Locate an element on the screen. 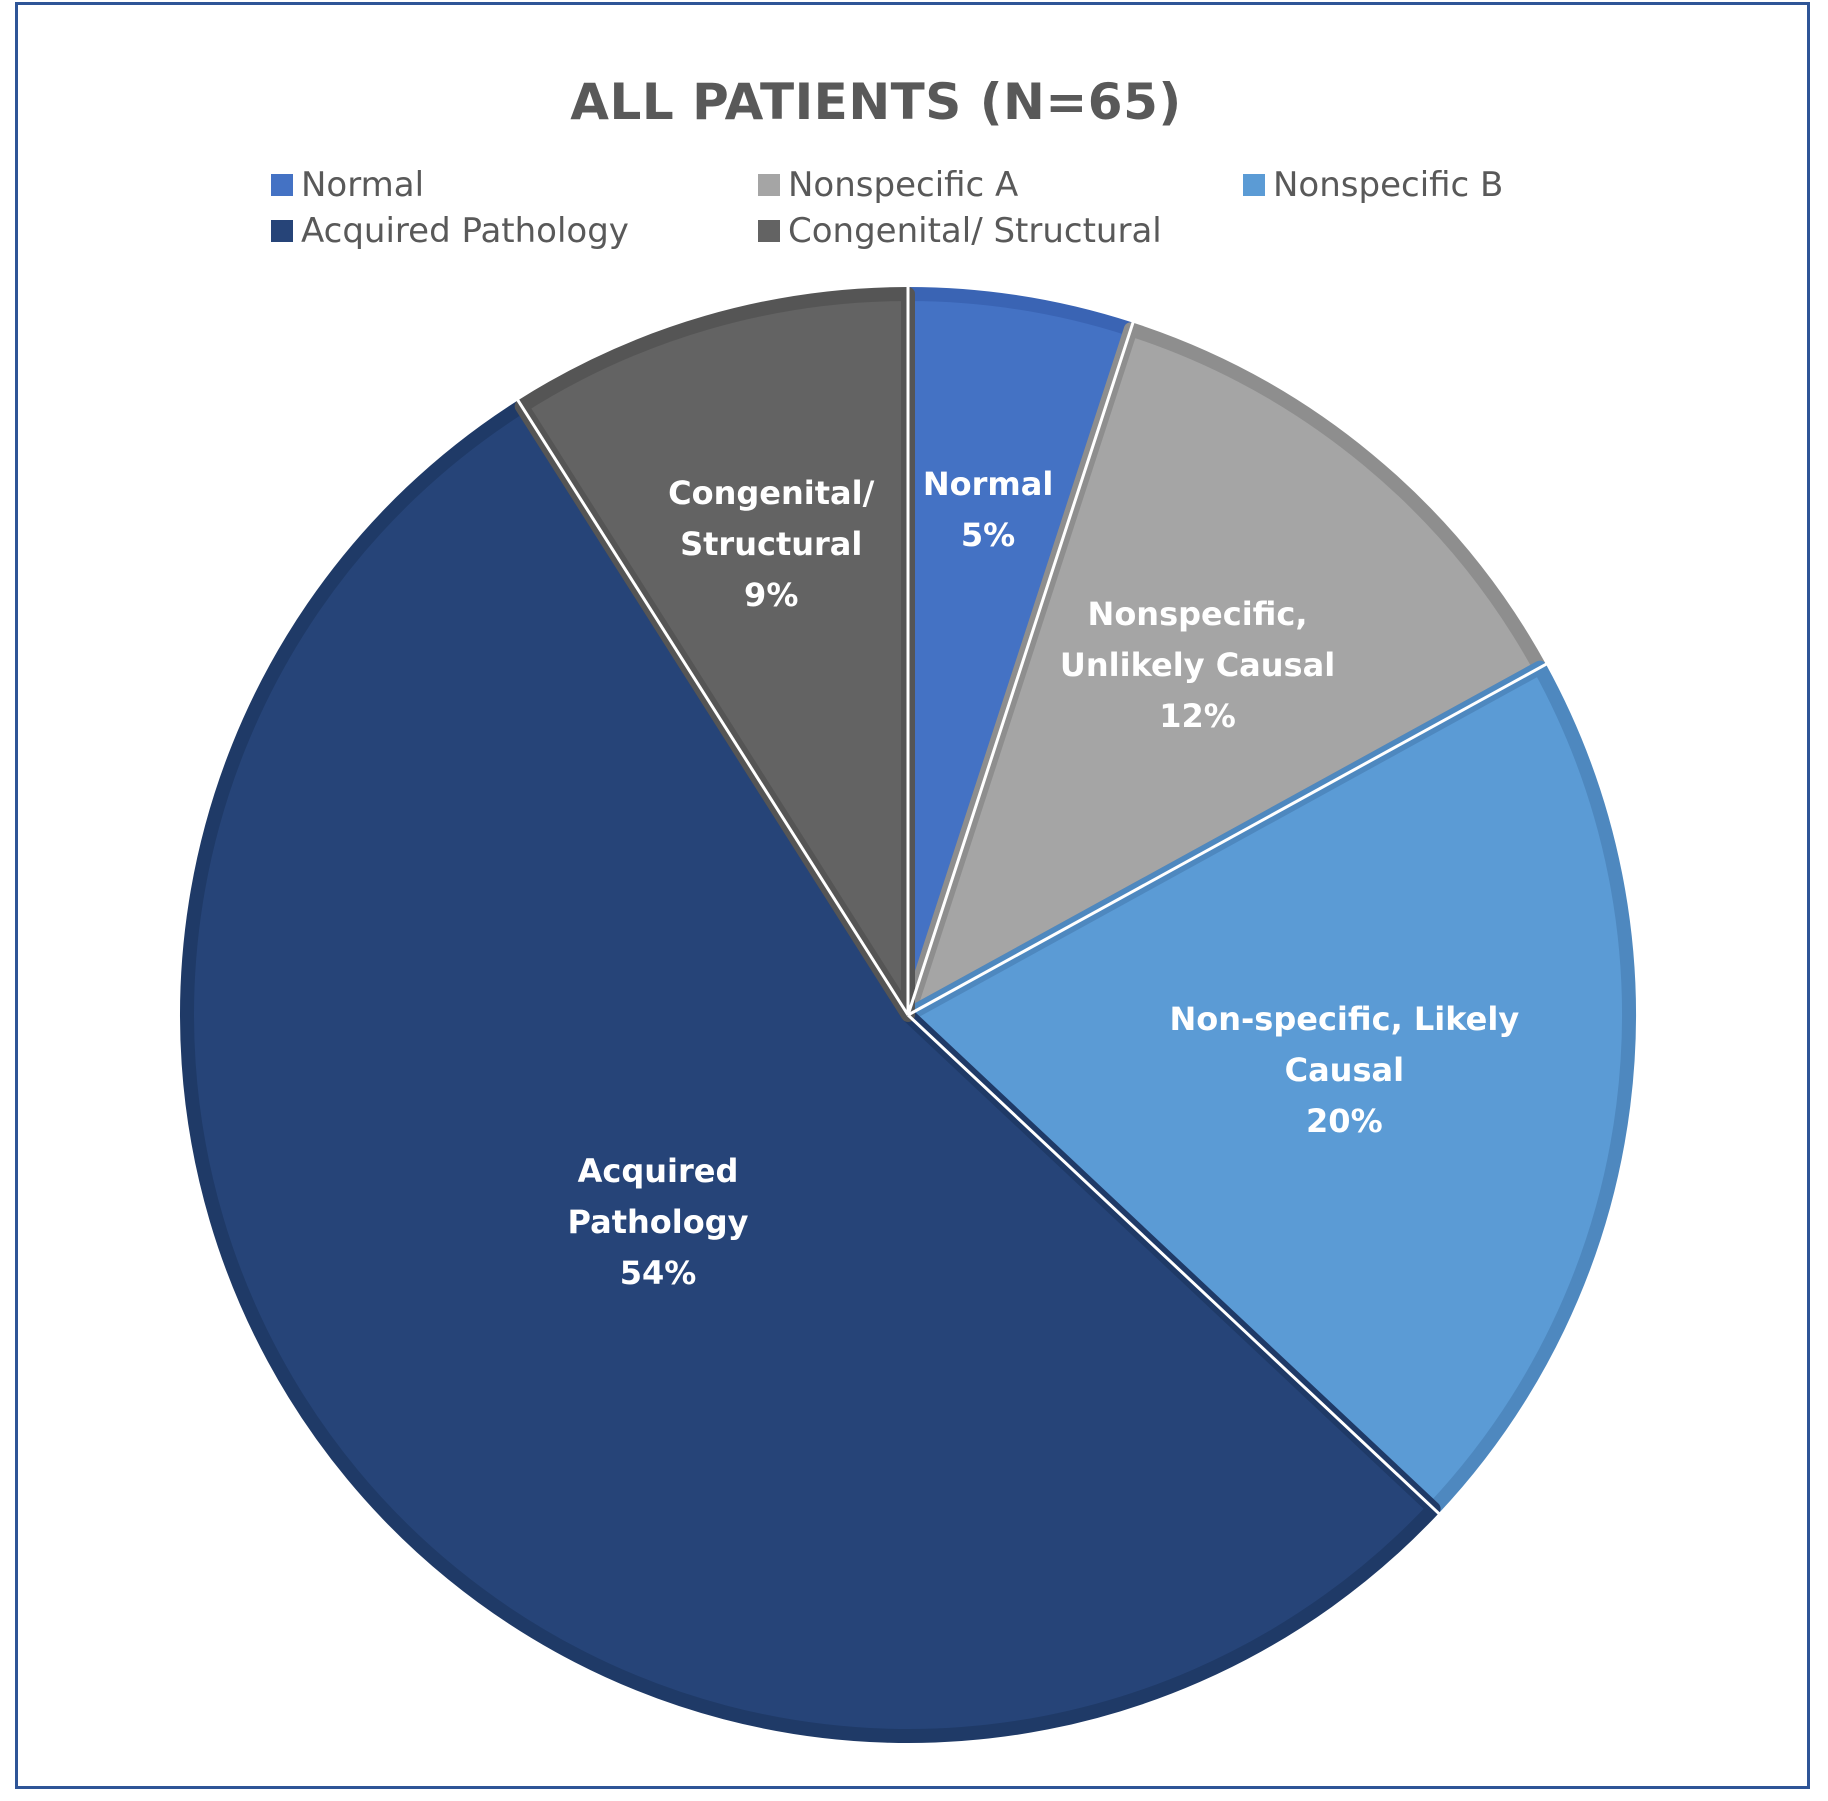 The image size is (1828, 1801). data-label-normal: Normal 5% is located at coordinates (988, 509).